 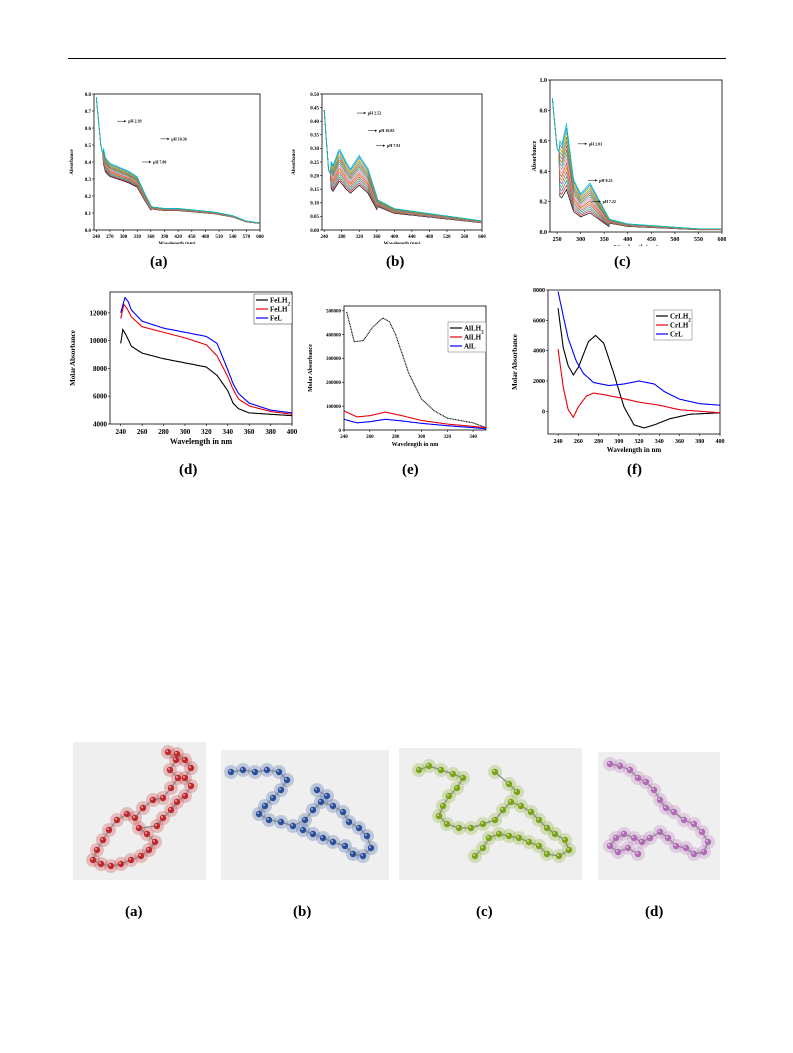 What do you see at coordinates (544, 172) in the screenshot?
I see `y-tick-label: 0.4` at bounding box center [544, 172].